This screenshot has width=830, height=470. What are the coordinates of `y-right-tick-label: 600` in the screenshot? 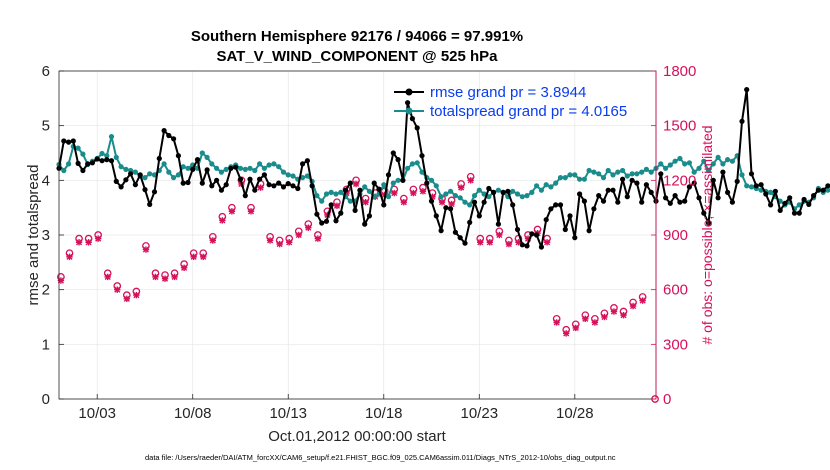 It's located at (675, 290).